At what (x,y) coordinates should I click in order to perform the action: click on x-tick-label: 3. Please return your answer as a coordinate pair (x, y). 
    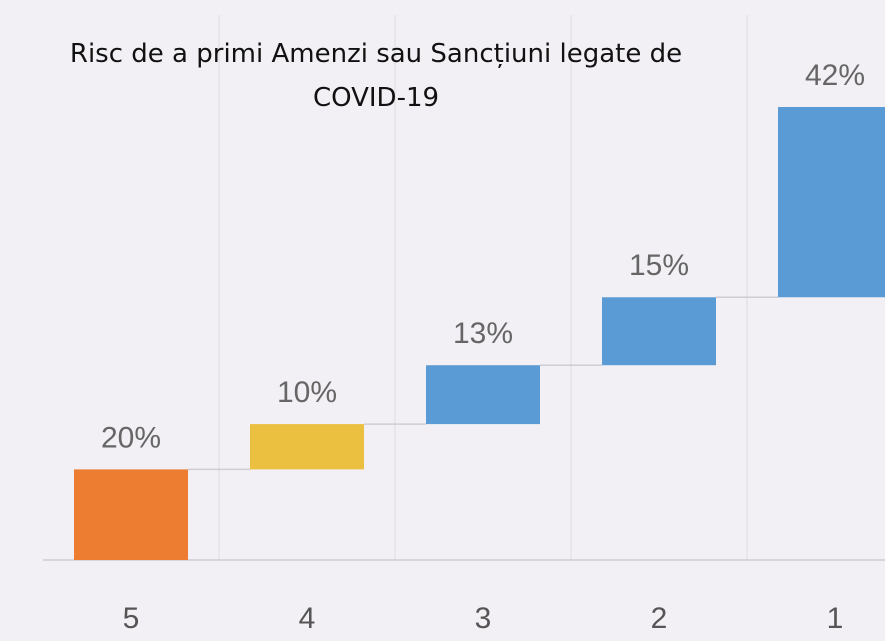
    Looking at the image, I should click on (483, 618).